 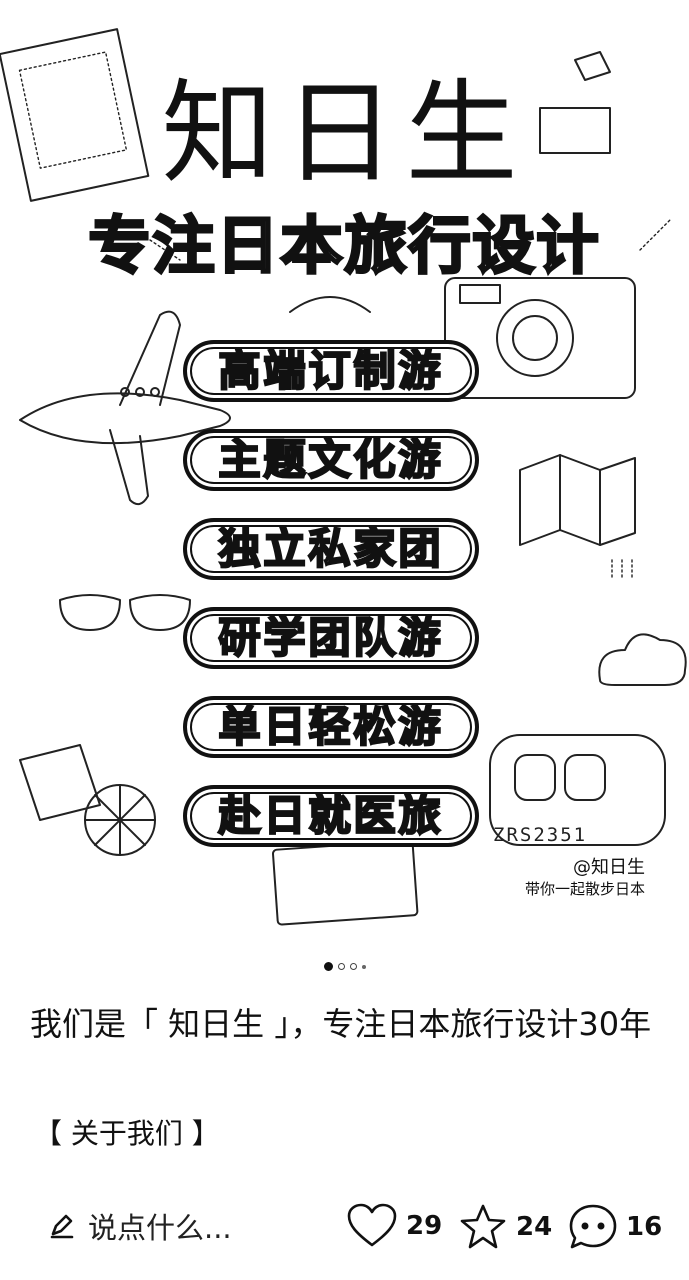 What do you see at coordinates (609, 867) in the screenshot?
I see `watermark-handle: @知日生` at bounding box center [609, 867].